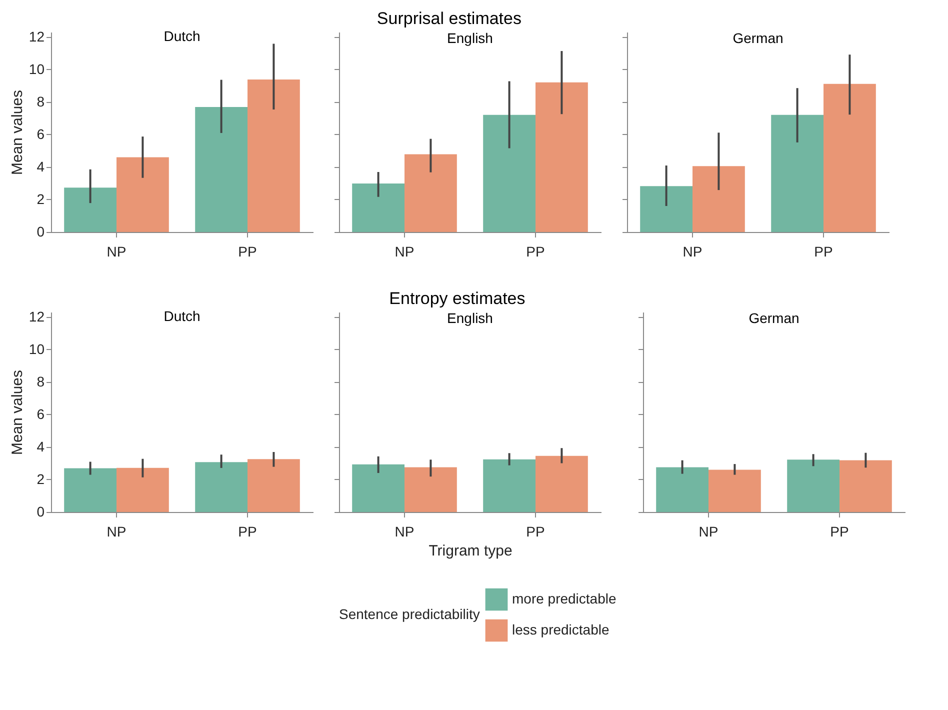 This screenshot has width=948, height=710. I want to click on text: Entropy estimates, so click(457, 298).